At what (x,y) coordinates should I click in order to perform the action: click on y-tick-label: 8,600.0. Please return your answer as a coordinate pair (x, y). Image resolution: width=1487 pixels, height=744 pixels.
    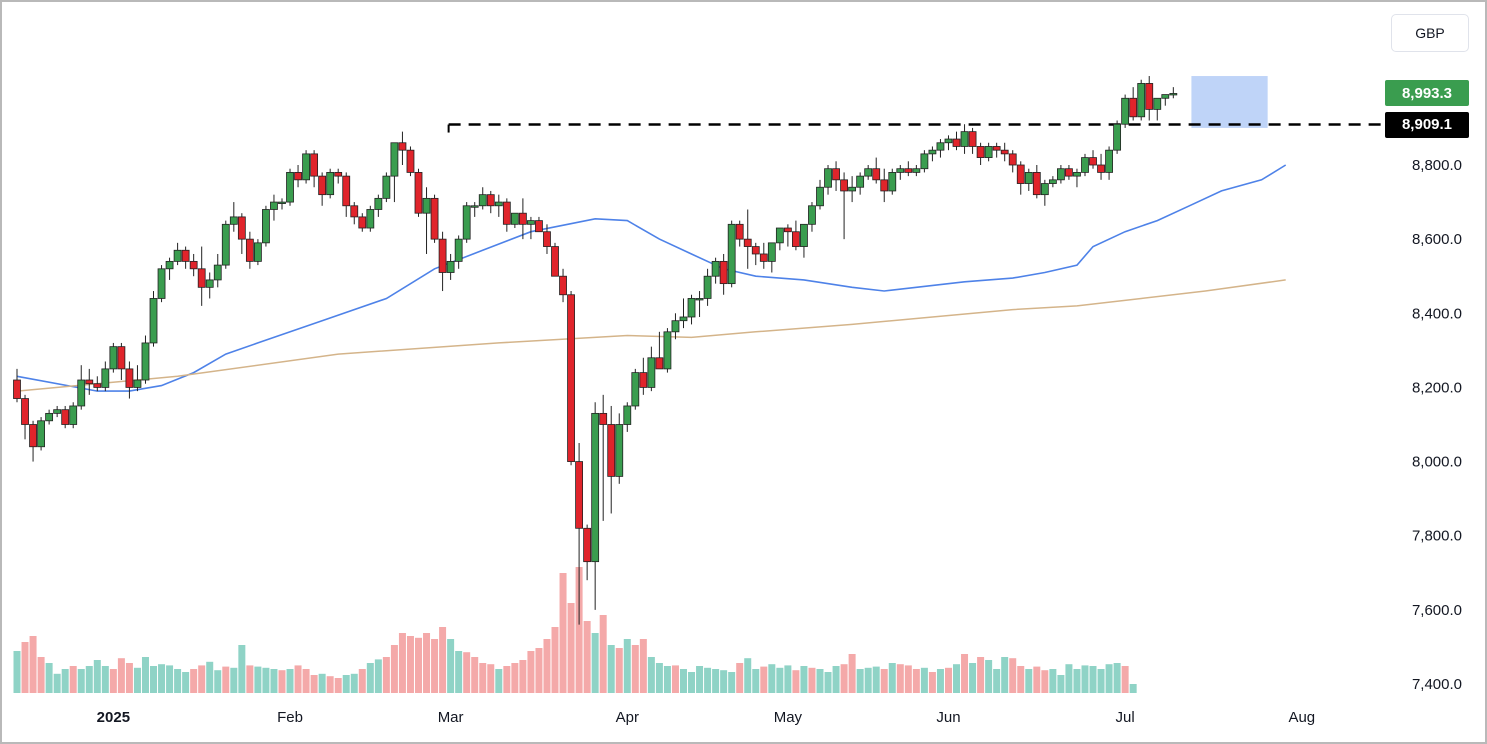
    Looking at the image, I should click on (1437, 239).